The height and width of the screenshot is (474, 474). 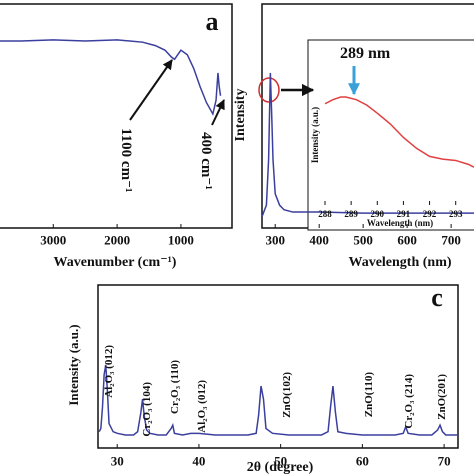 What do you see at coordinates (451, 240) in the screenshot?
I see `x-tick-label: 700` at bounding box center [451, 240].